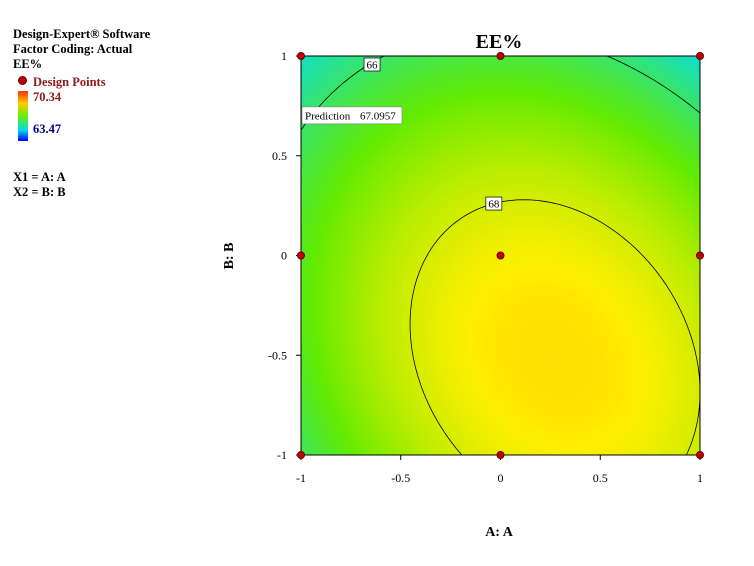 The height and width of the screenshot is (566, 754). Describe the element at coordinates (22, 80) in the screenshot. I see `design-point-icon` at that location.